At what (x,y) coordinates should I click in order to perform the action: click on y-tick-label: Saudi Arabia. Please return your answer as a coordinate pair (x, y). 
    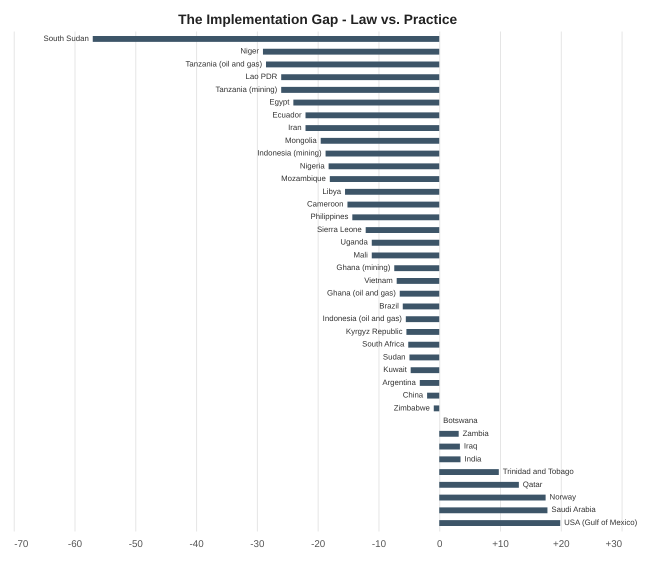
    Looking at the image, I should click on (573, 509).